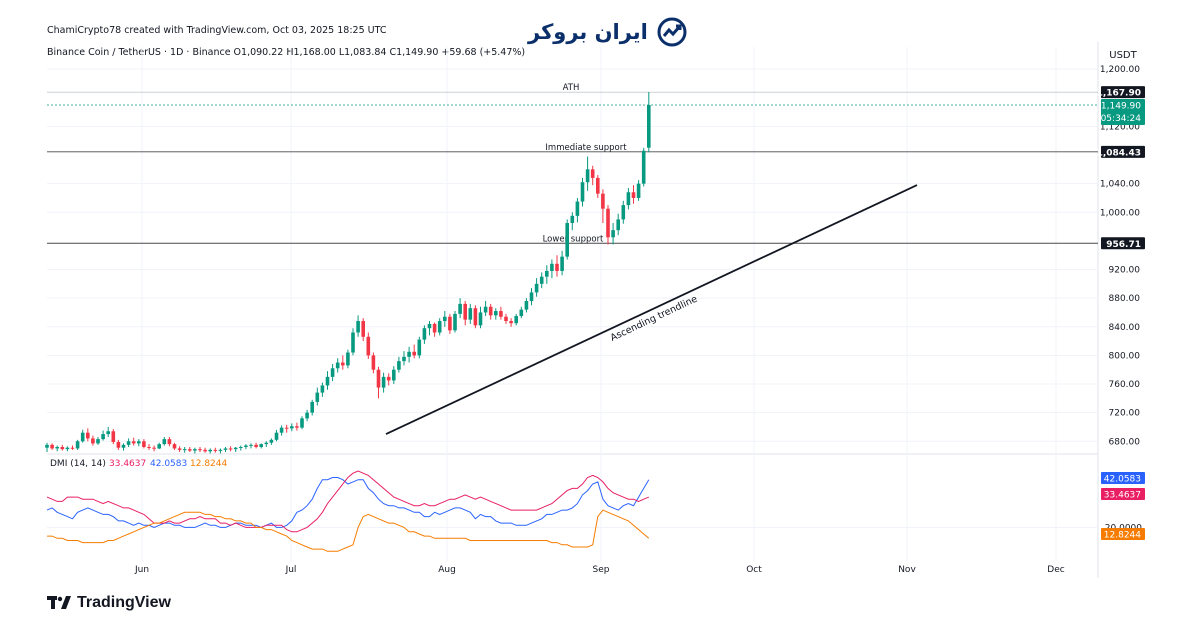 The width and height of the screenshot is (1200, 628). I want to click on time-tick-label: Nov, so click(907, 570).